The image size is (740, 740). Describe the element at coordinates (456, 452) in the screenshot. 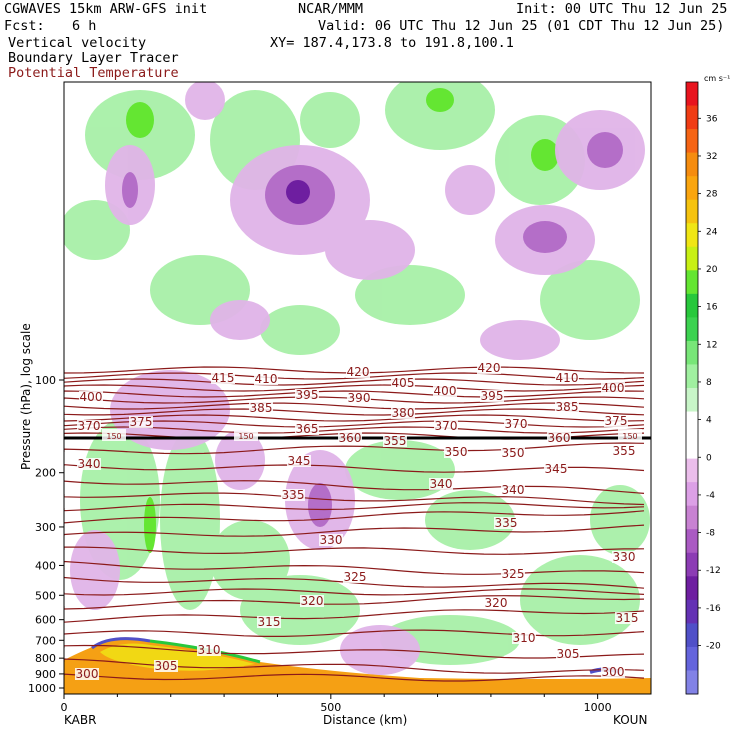

I see `theta-label: 350` at that location.